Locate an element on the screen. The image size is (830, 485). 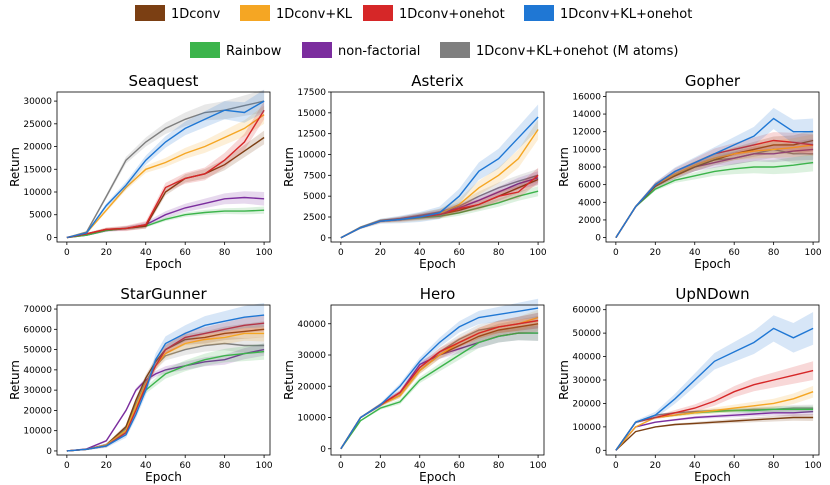
y-tick-label-upndown-20000: 20000 is located at coordinates (586, 404).